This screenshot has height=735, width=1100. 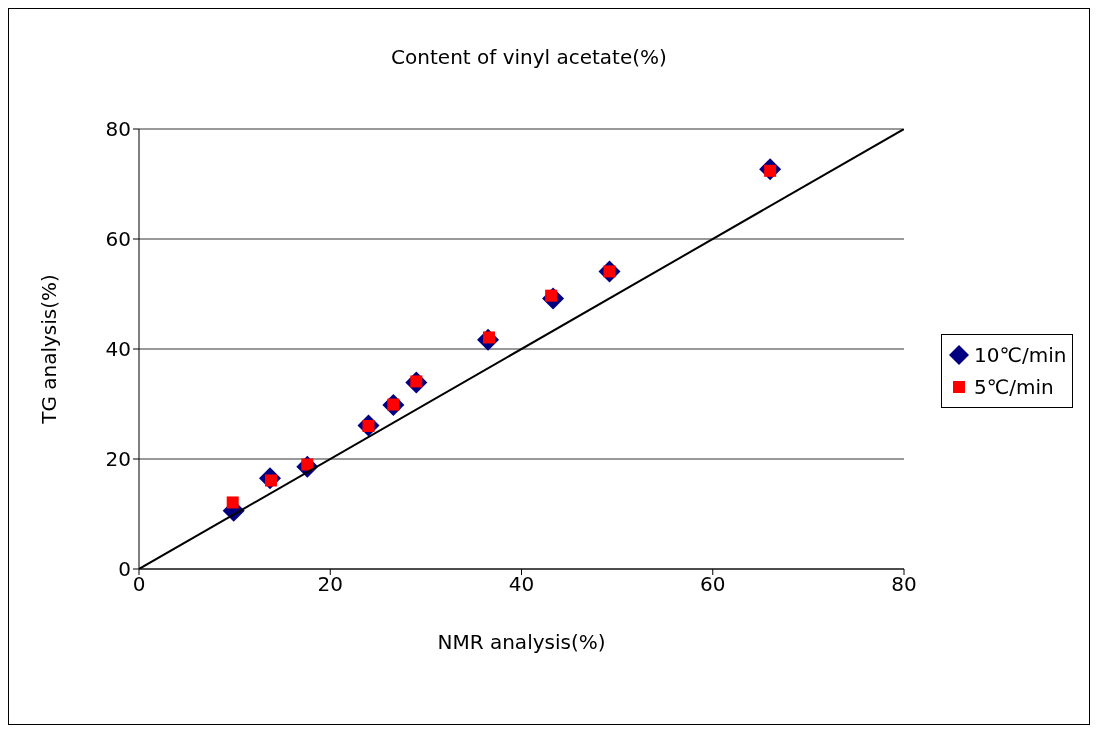 What do you see at coordinates (713, 584) in the screenshot?
I see `x-tick-label: 60` at bounding box center [713, 584].